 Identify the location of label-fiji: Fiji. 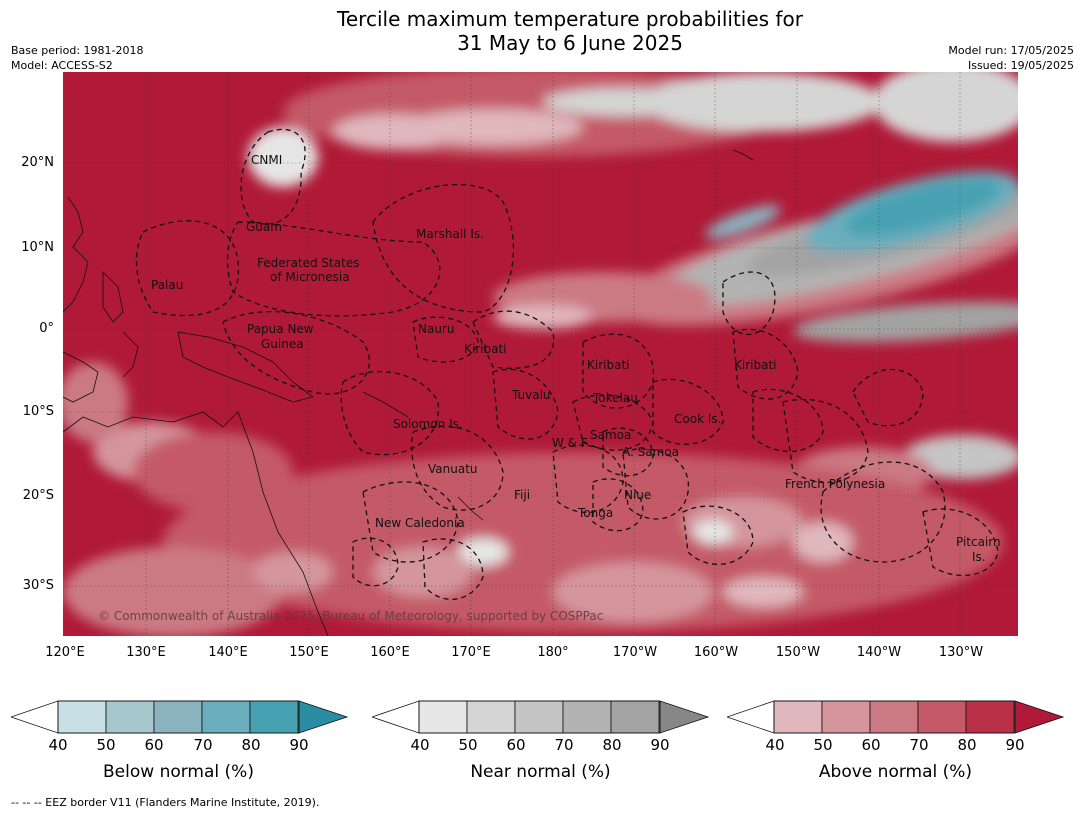
(522, 495).